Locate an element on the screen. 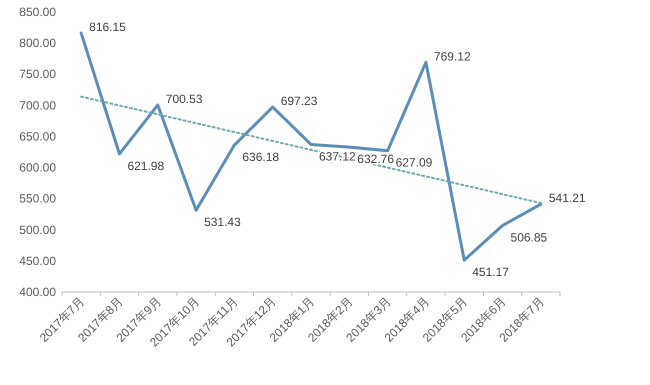  data-label: 506.85 is located at coordinates (529, 237).